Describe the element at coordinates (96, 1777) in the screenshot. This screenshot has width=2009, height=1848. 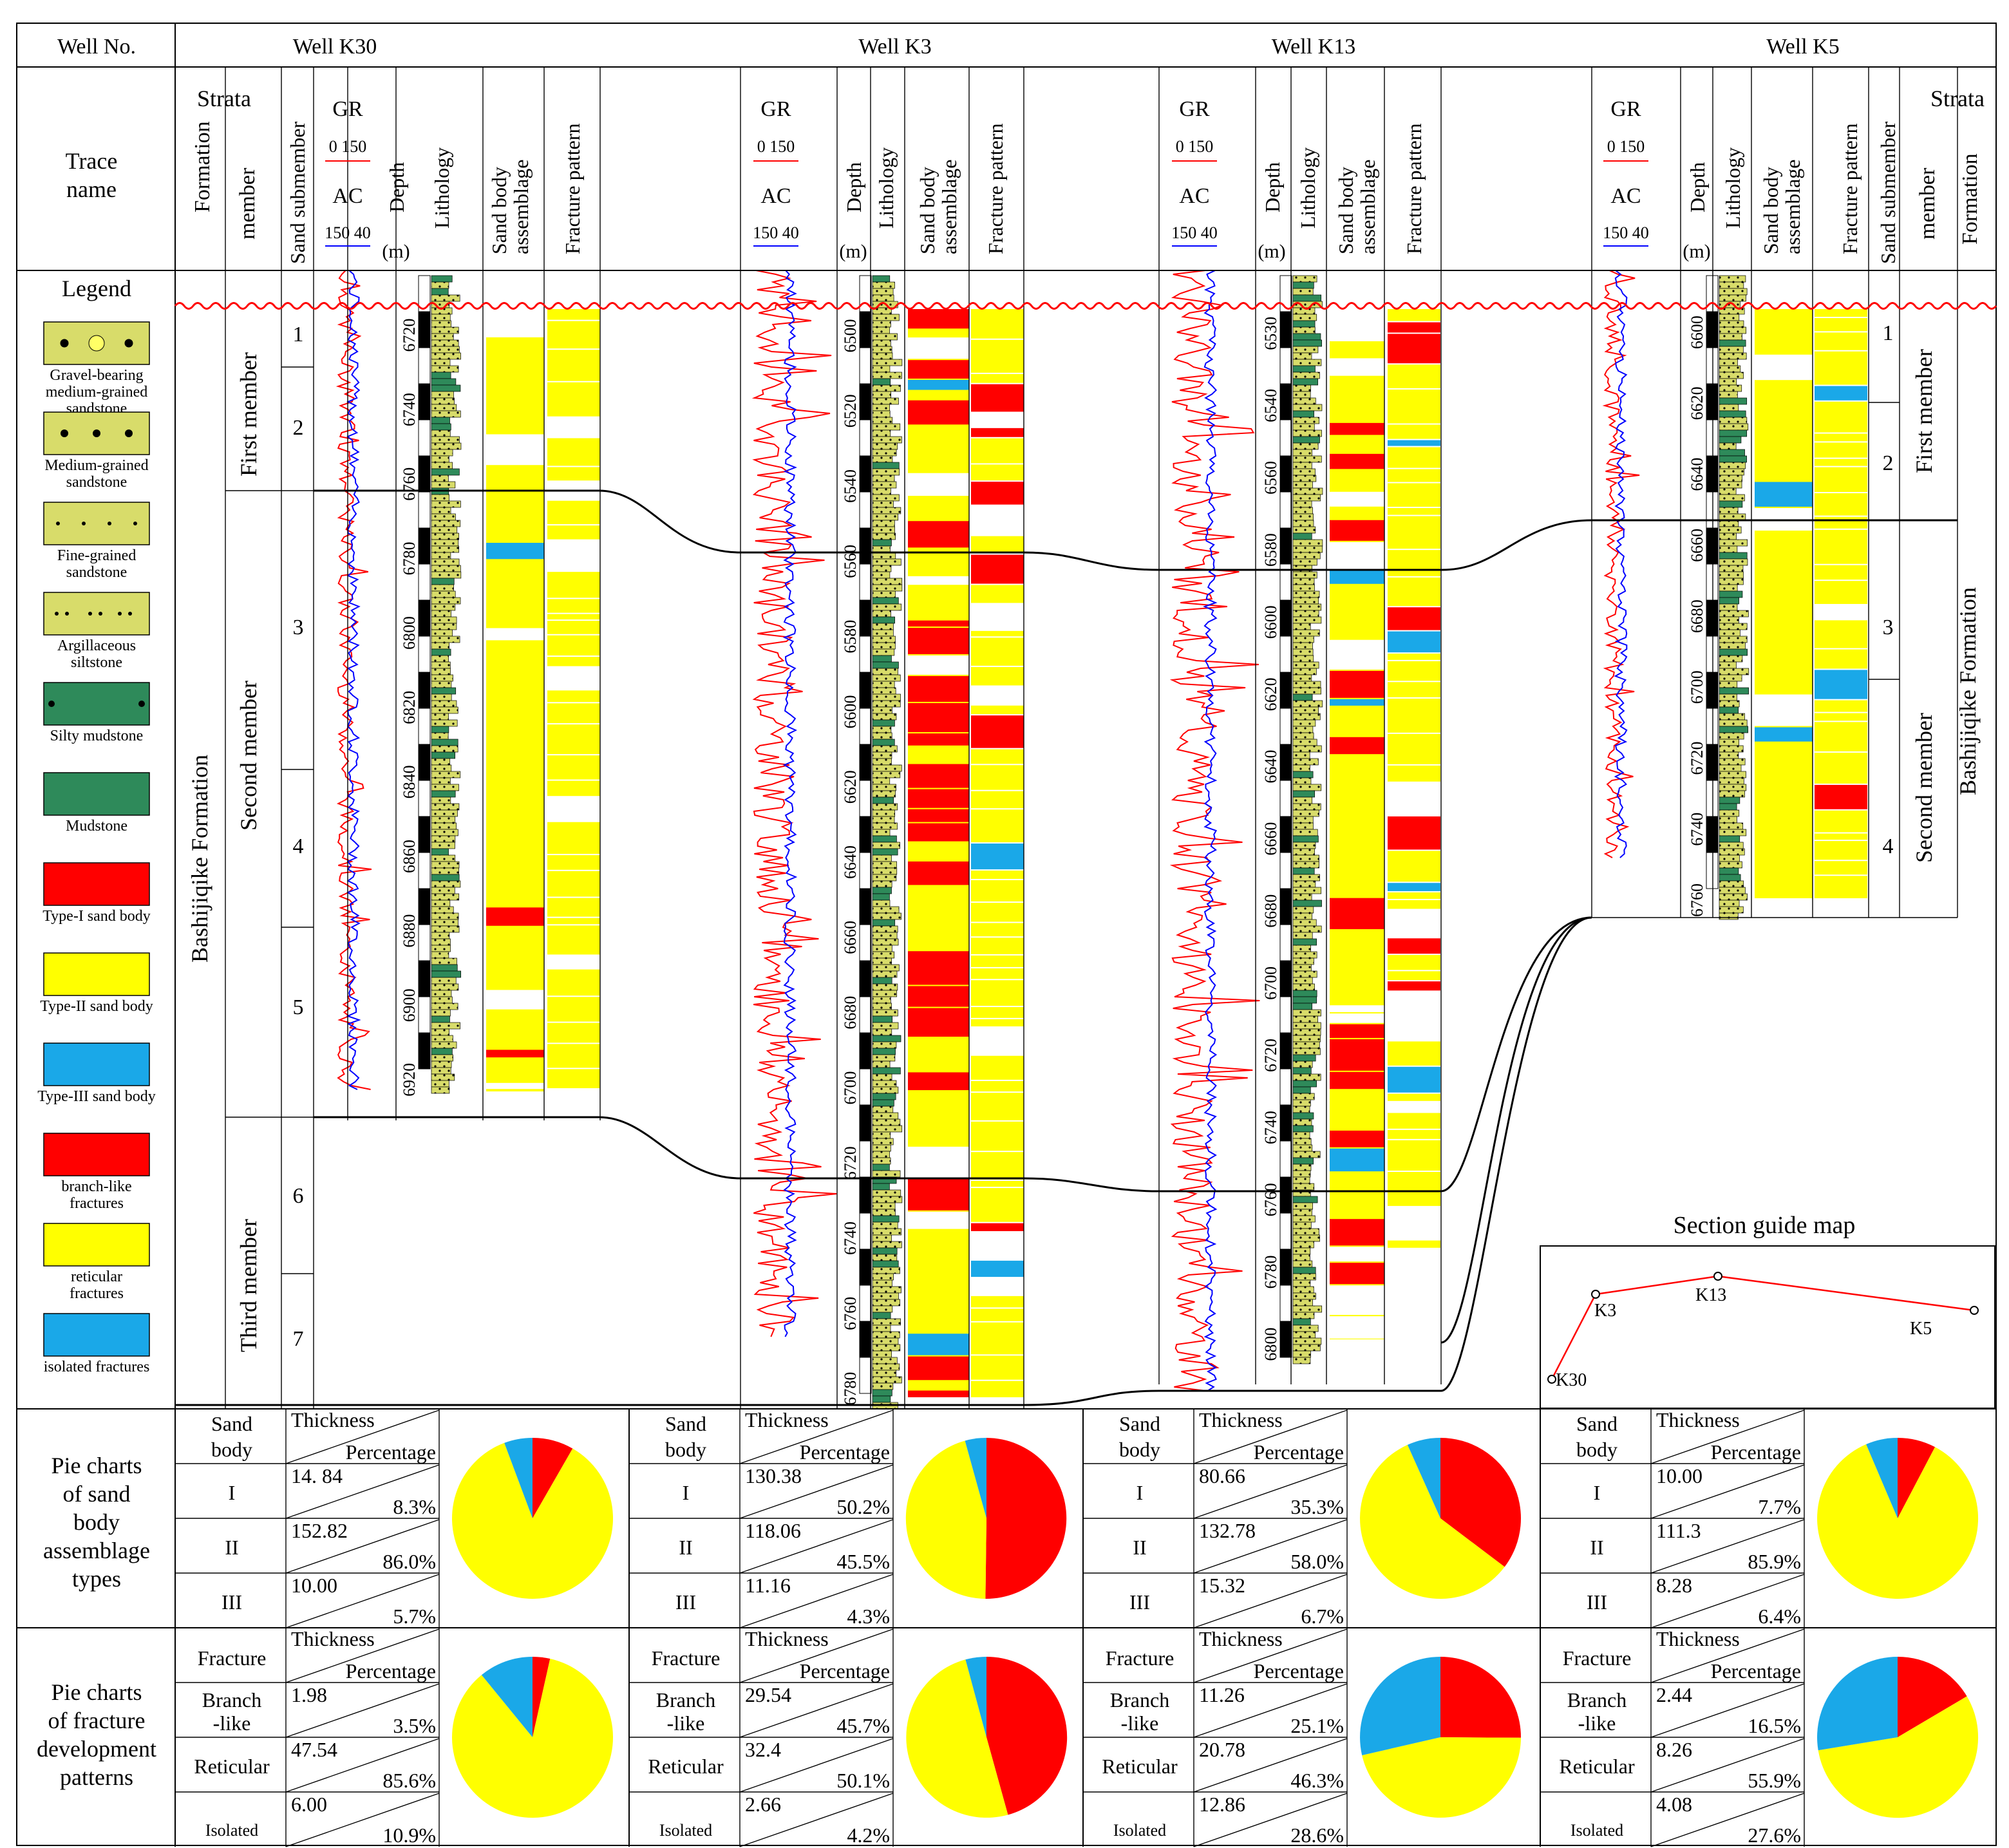
I see `fracture-row-title-line: patterns` at that location.